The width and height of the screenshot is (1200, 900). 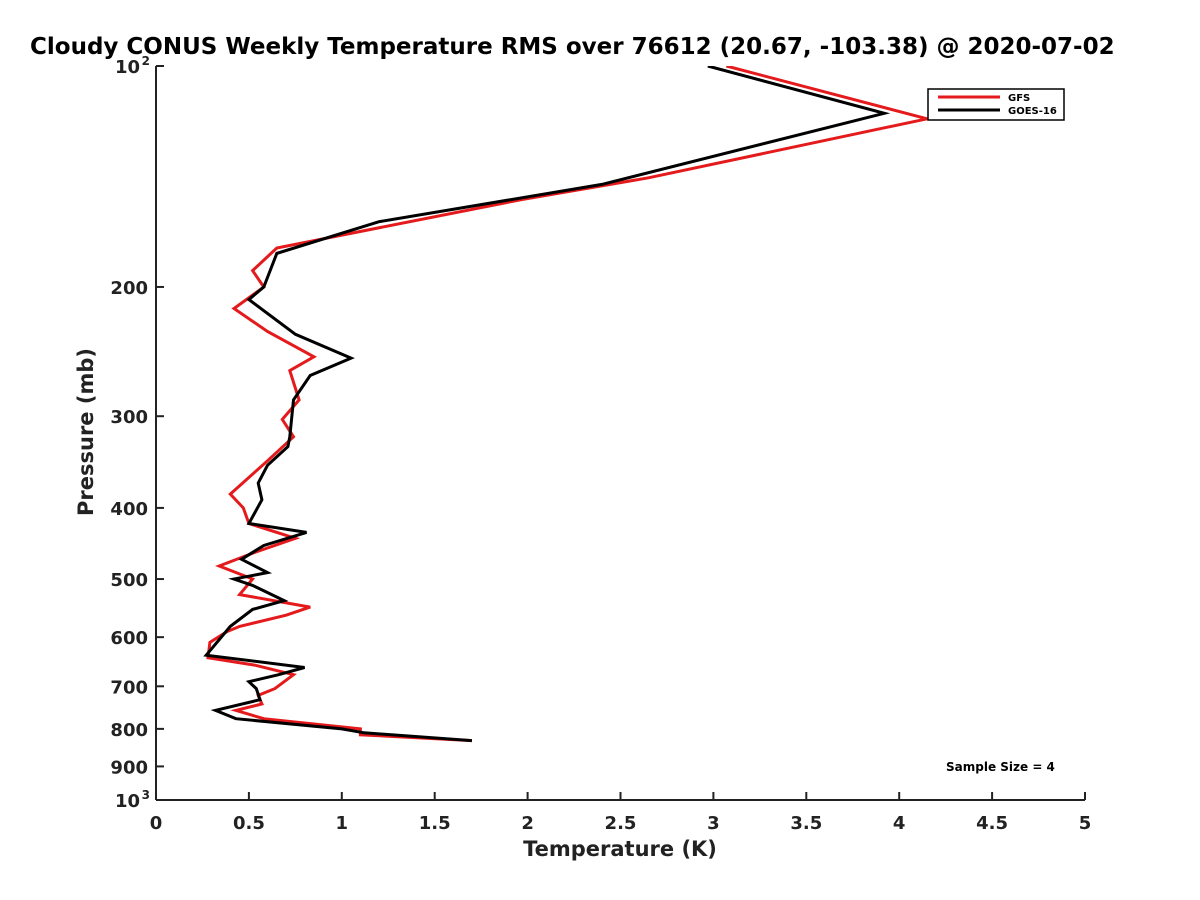 I want to click on x-tick-label: 4, so click(x=899, y=823).